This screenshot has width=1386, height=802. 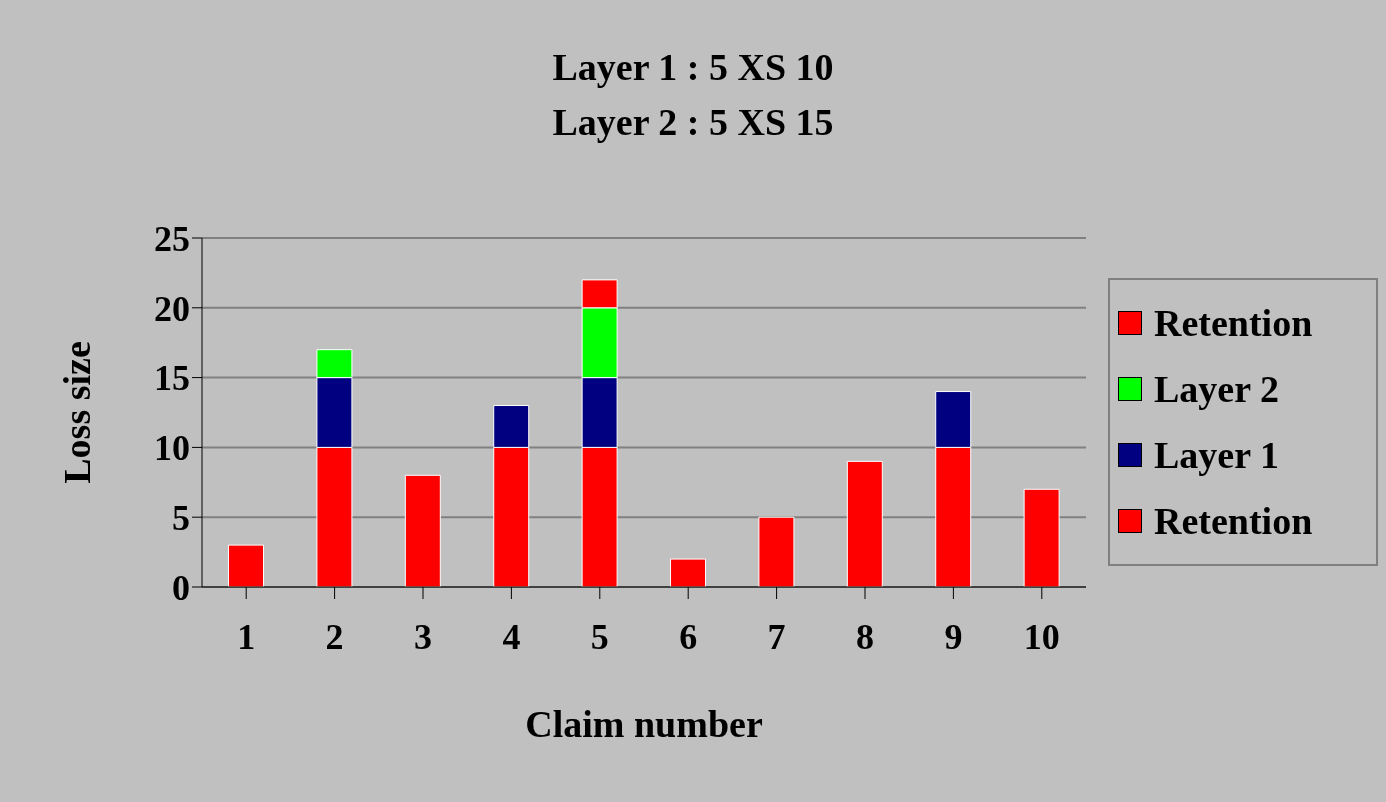 I want to click on y-tick-label: 5, so click(x=181, y=517).